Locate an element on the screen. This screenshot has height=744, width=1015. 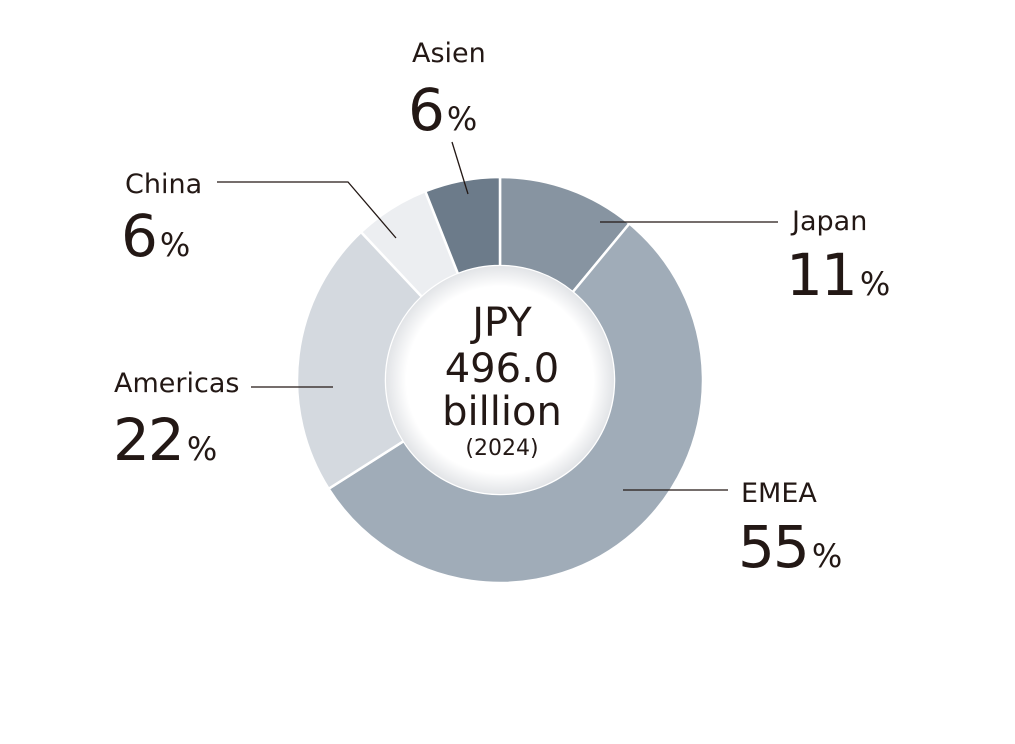
slice-label-japan: Japan is located at coordinates (828, 221).